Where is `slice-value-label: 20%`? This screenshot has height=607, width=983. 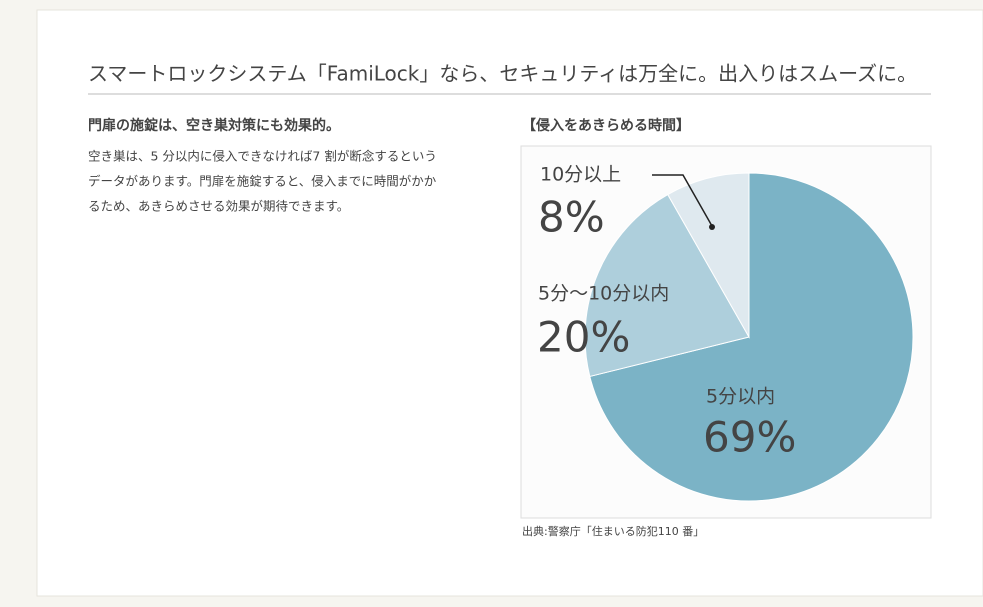
slice-value-label: 20% is located at coordinates (583, 337).